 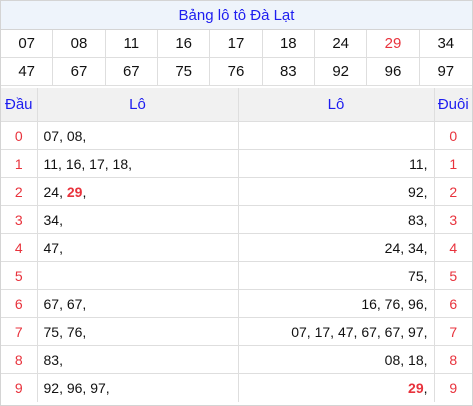 What do you see at coordinates (453, 275) in the screenshot?
I see `duoi-digit: 5` at bounding box center [453, 275].